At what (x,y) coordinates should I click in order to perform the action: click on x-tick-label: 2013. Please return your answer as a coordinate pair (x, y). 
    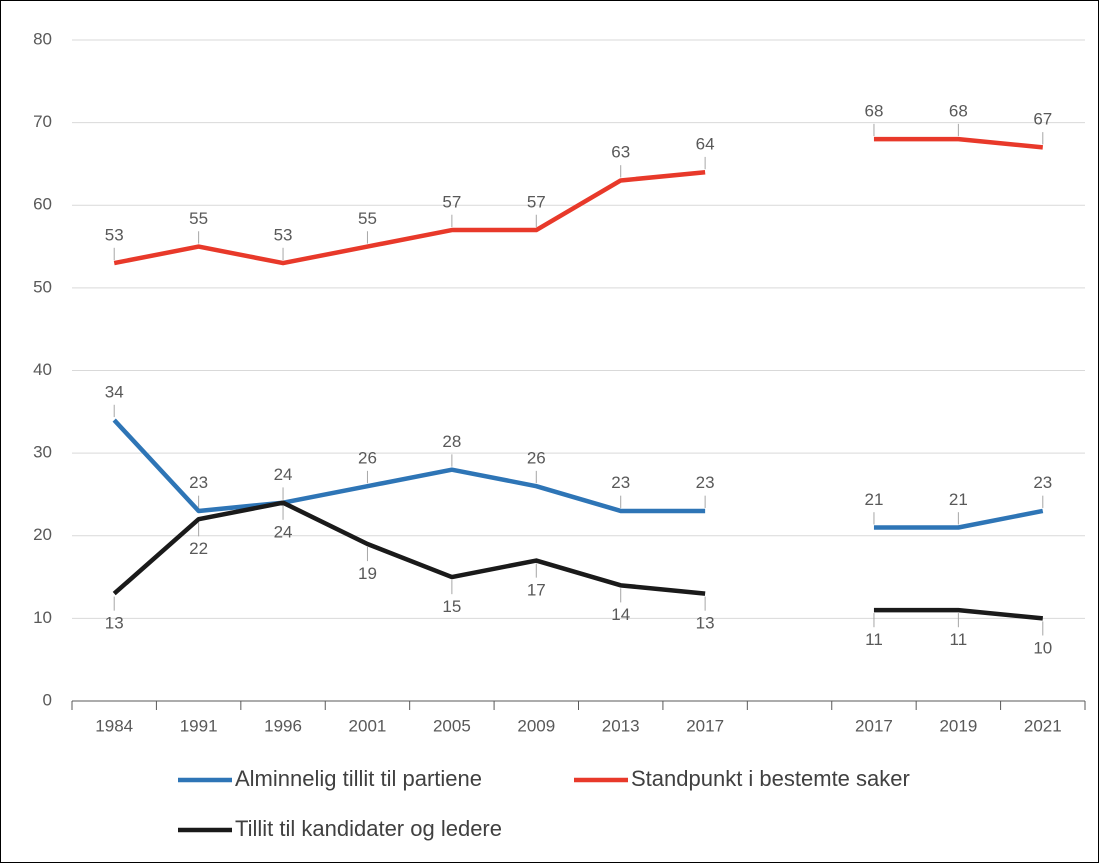
    Looking at the image, I should click on (621, 725).